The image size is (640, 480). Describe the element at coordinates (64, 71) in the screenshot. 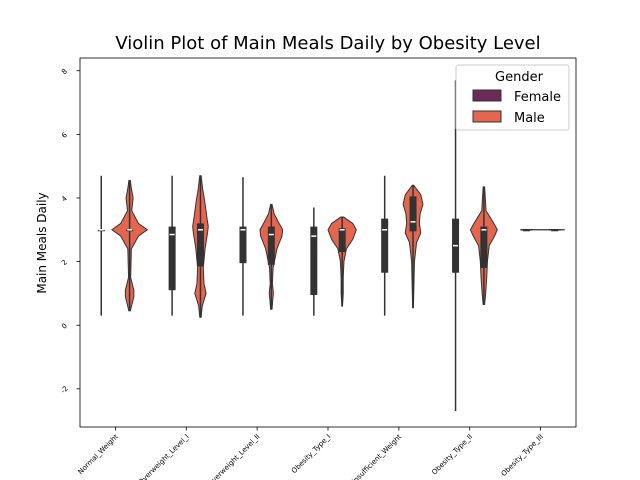

I see `y-tick-label: 8` at that location.